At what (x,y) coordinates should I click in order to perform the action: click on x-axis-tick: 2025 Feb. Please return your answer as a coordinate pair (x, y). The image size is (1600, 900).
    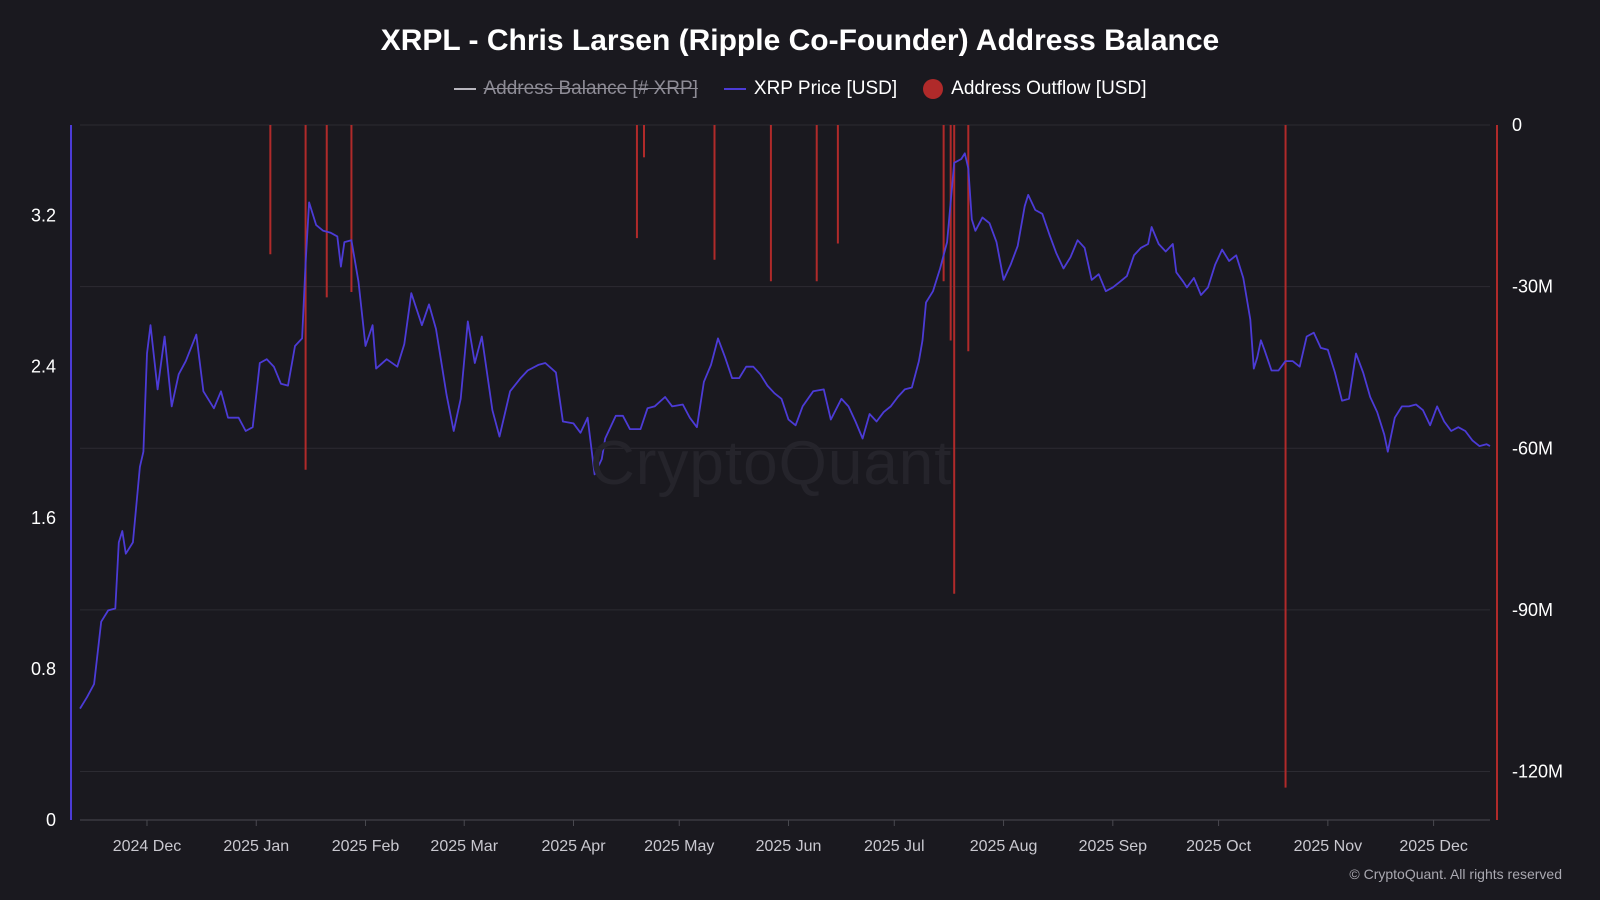
    Looking at the image, I should click on (366, 846).